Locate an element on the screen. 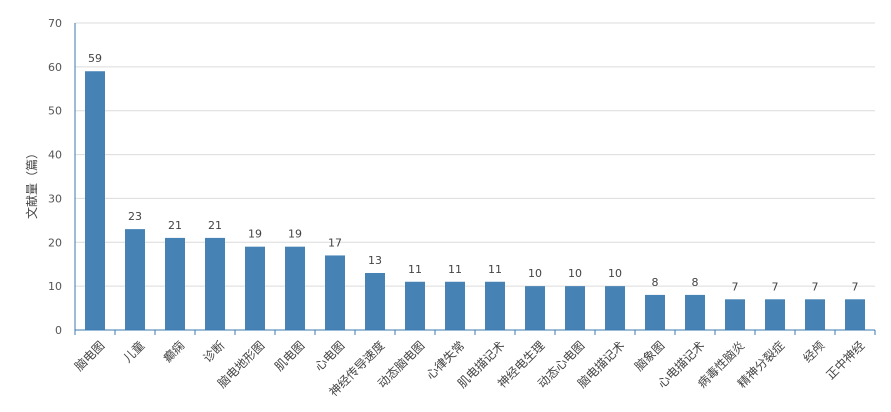 This screenshot has width=891, height=412. y-tick-label: 40 is located at coordinates (55, 155).